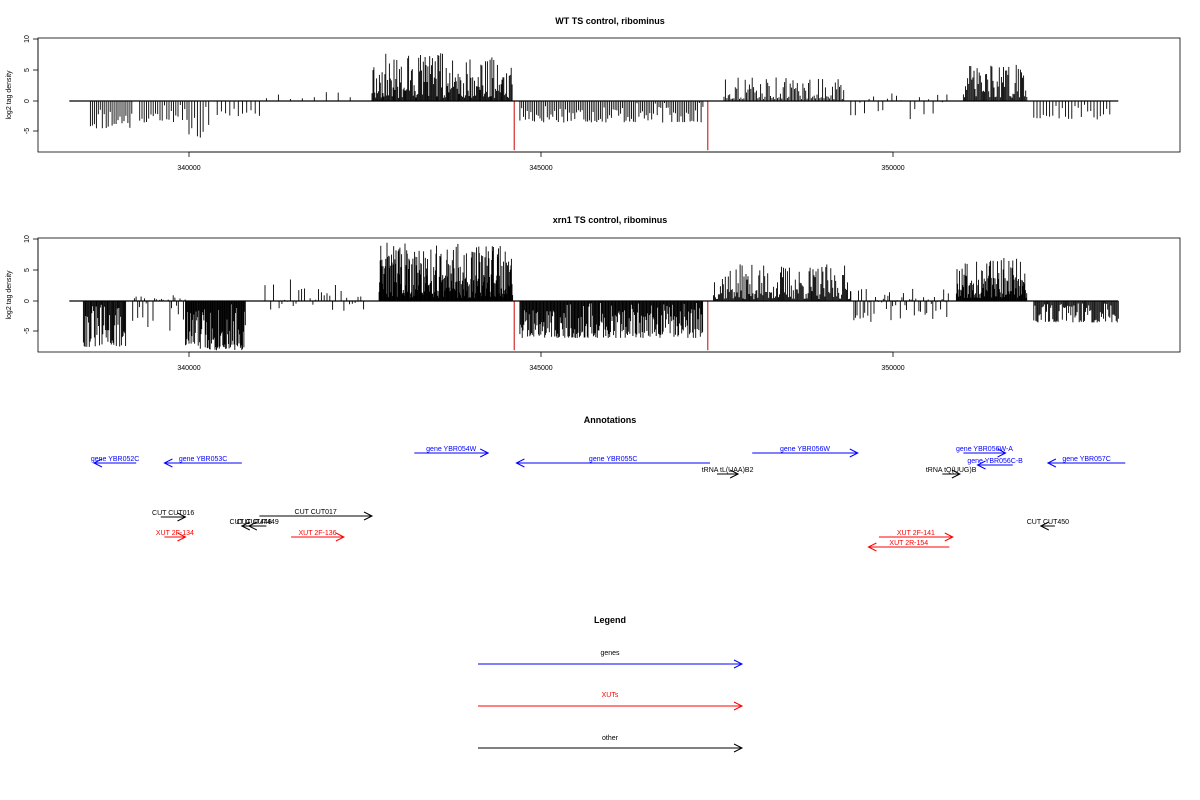 The height and width of the screenshot is (800, 1200). I want to click on wt-y-tick-minus5: -5, so click(31, 131).